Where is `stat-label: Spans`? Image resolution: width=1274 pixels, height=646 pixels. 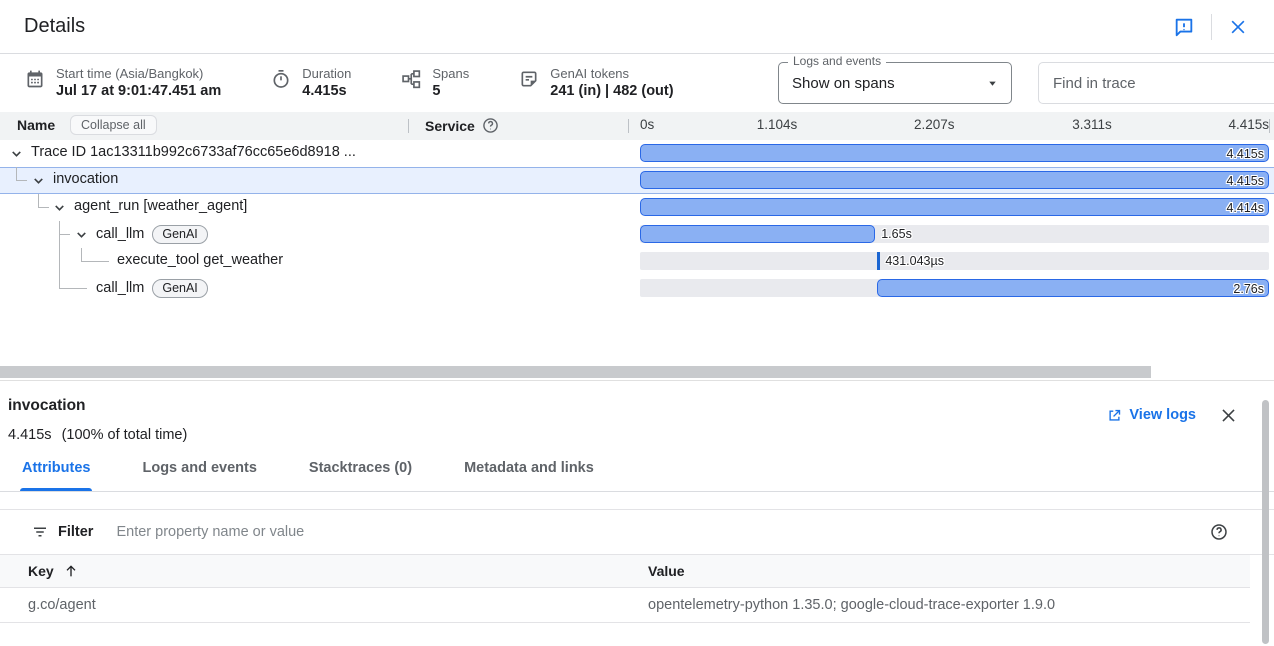
stat-label: Spans is located at coordinates (451, 73).